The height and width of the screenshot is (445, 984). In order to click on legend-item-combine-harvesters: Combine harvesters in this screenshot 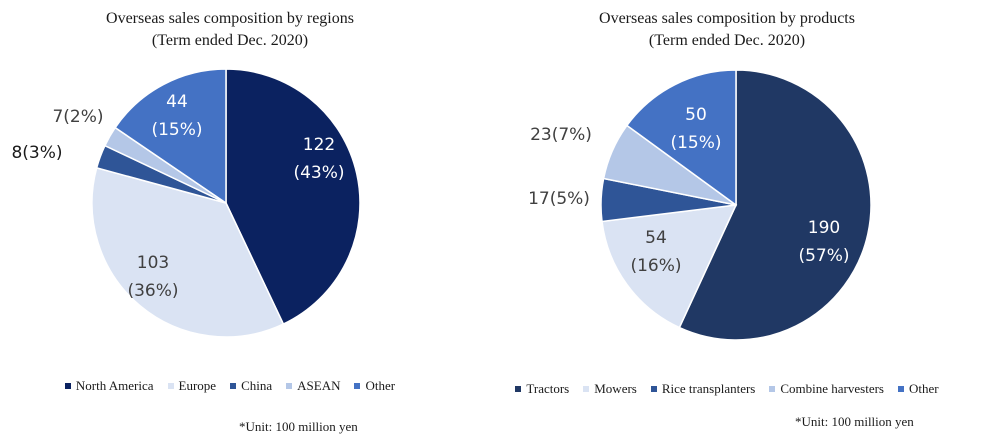, I will do `click(826, 389)`.